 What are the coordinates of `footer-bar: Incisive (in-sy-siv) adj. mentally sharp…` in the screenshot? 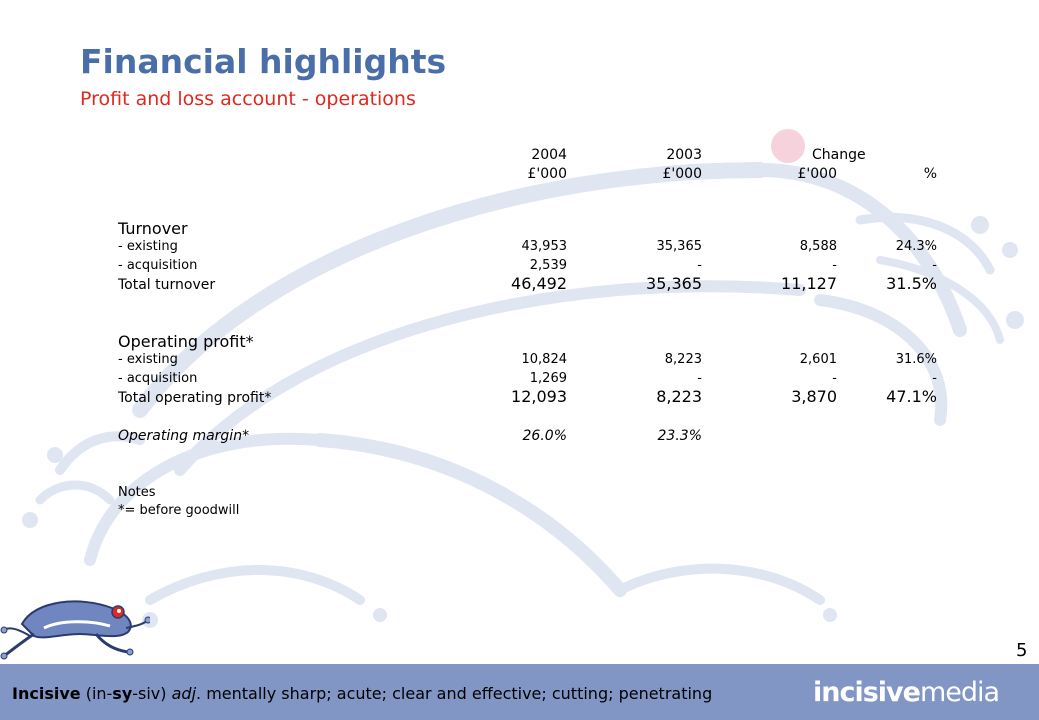 It's located at (519, 692).